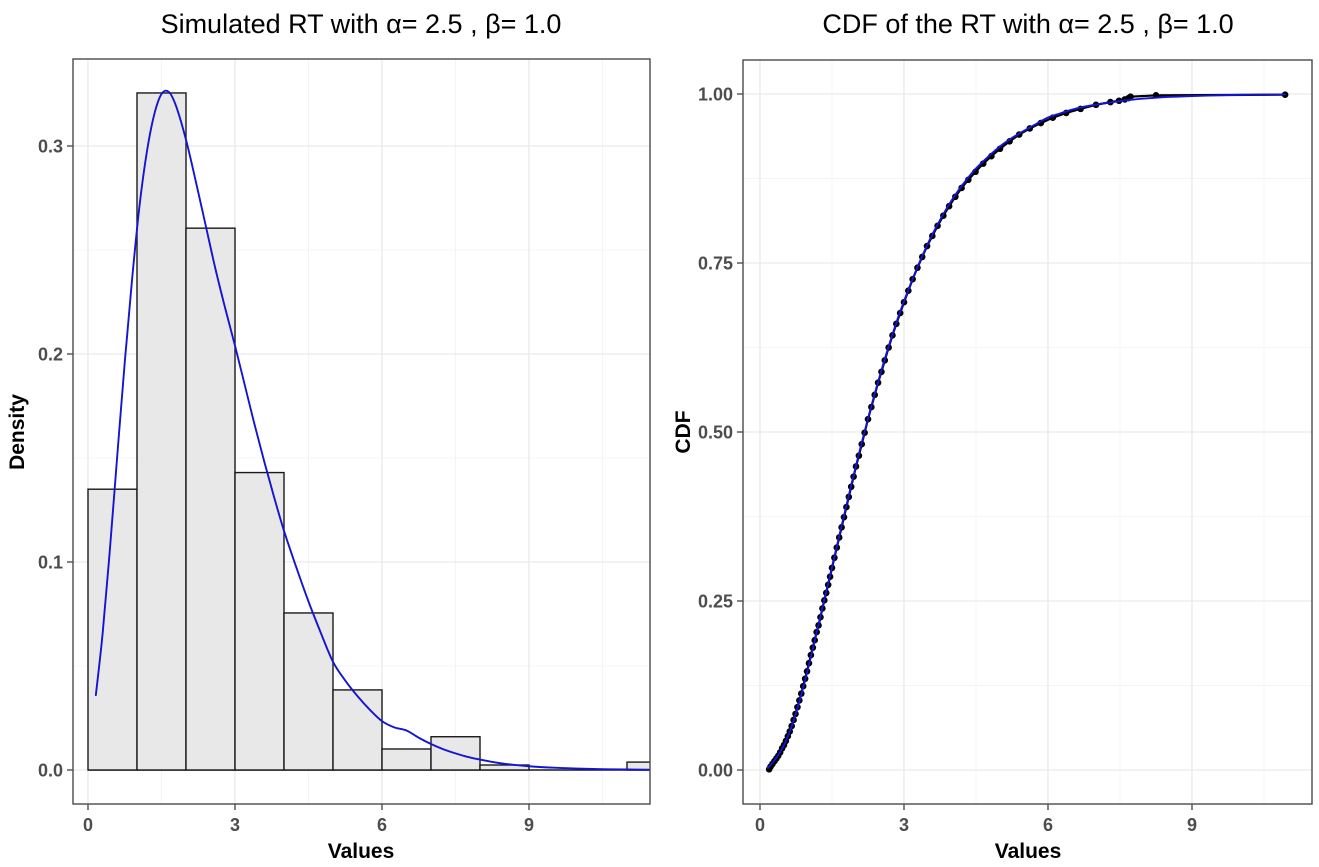  What do you see at coordinates (361, 24) in the screenshot?
I see `histogram-title: Simulated RT with α= 2.5 , β= 1.0` at bounding box center [361, 24].